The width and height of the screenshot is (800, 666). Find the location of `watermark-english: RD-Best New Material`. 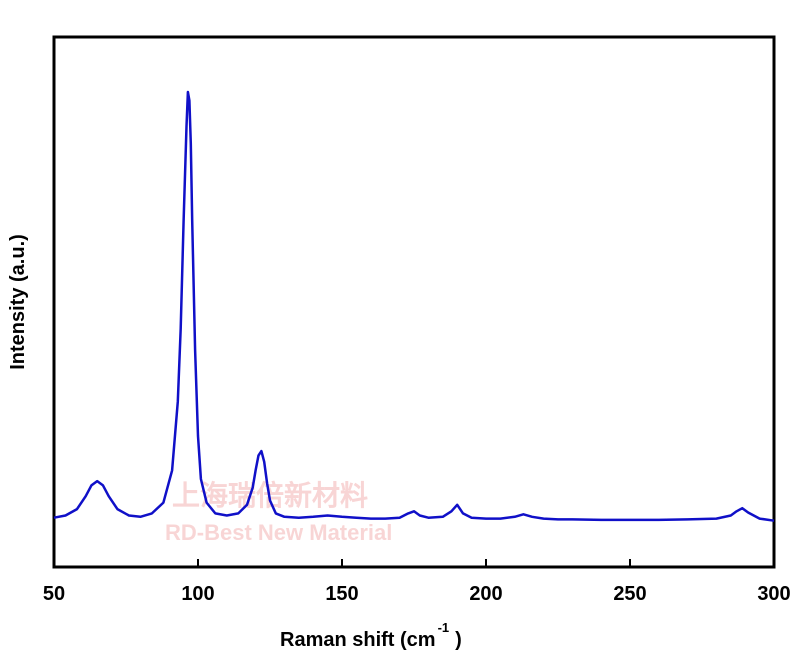

watermark-english: RD-Best New Material is located at coordinates (278, 532).